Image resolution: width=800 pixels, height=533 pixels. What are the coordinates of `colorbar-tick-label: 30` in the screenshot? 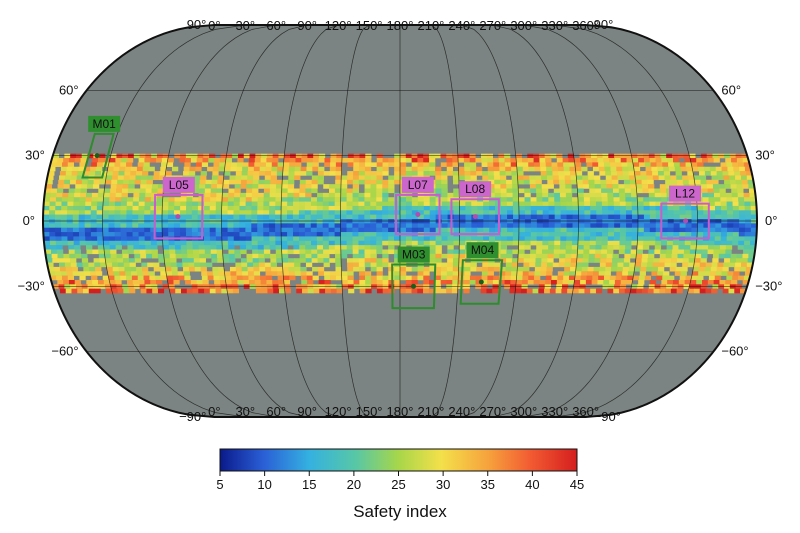 It's located at (443, 484).